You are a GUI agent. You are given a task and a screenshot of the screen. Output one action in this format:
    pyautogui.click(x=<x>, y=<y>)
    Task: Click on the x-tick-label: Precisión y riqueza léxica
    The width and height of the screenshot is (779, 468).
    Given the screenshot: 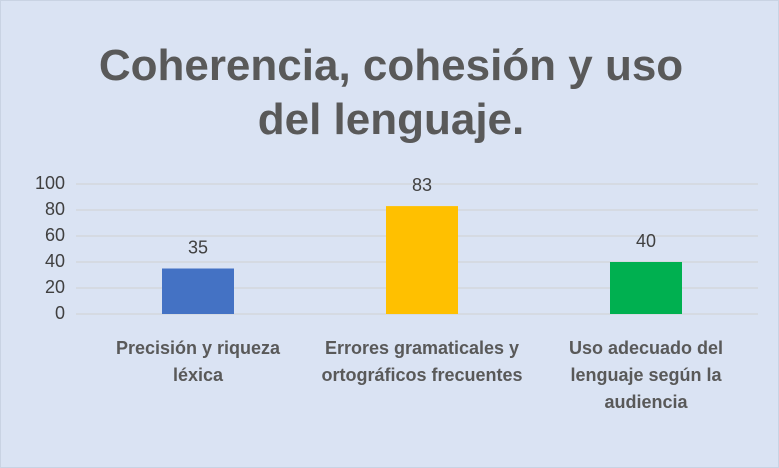 What is the action you would take?
    pyautogui.click(x=198, y=361)
    